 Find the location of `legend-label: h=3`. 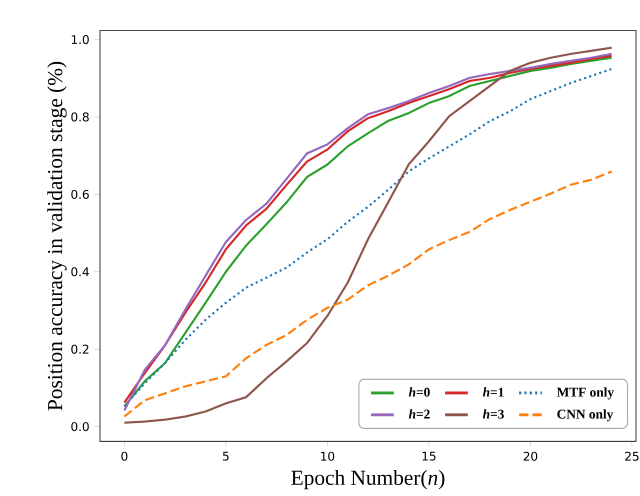

legend-label: h=3 is located at coordinates (493, 414).